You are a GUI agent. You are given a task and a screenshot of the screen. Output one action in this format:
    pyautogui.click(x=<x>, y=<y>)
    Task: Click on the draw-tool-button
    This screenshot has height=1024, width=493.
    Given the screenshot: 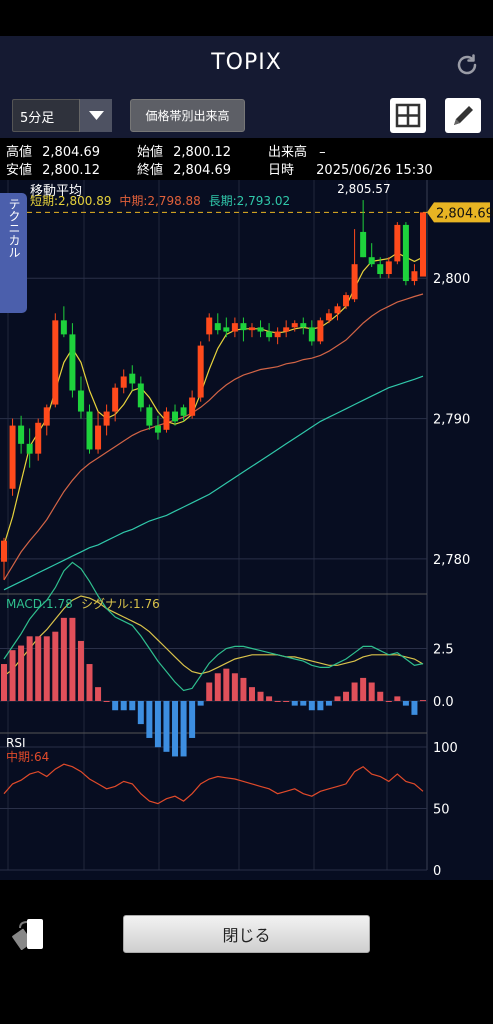 What is the action you would take?
    pyautogui.click(x=463, y=115)
    